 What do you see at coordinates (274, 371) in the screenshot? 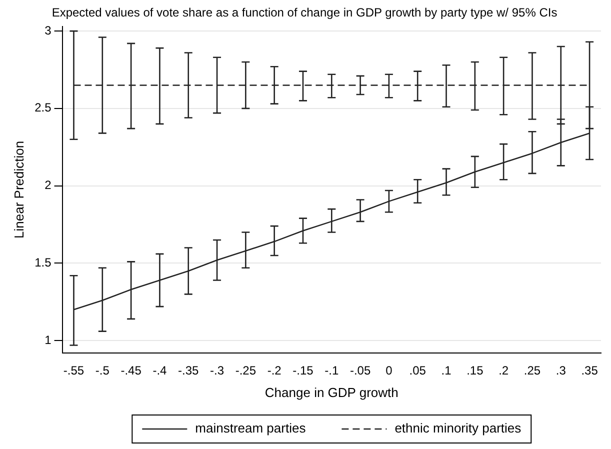
I see `x-tick-label: -.2` at bounding box center [274, 371].